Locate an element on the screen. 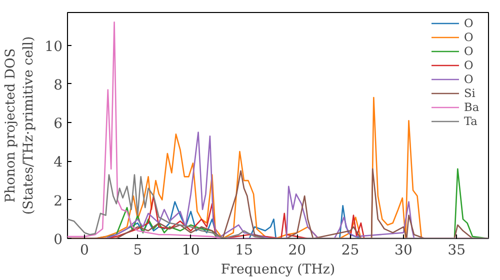  legend-label: Ba is located at coordinates (472, 107).